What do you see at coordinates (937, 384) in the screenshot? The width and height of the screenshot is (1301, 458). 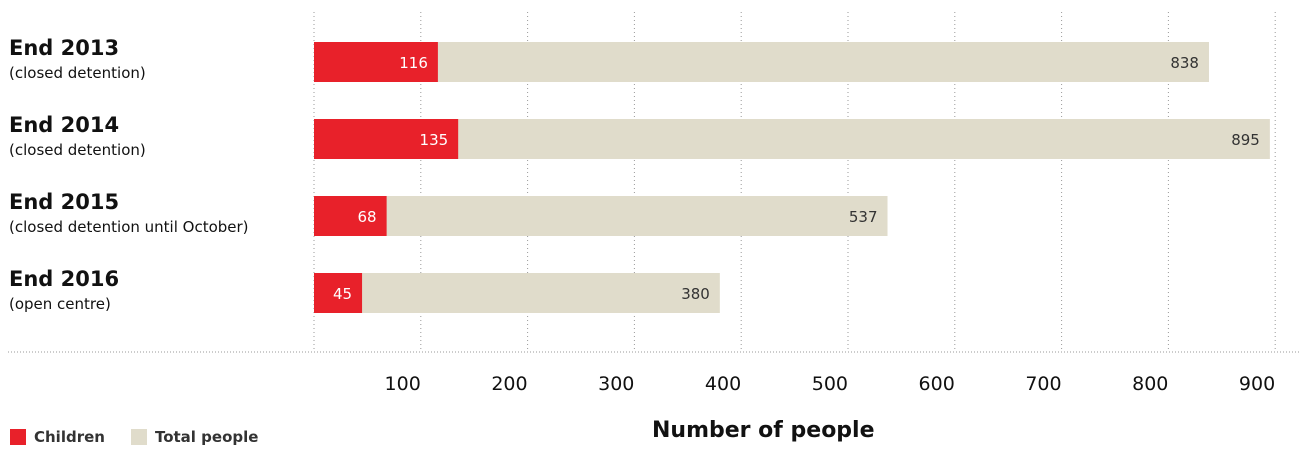 I see `tick-label-600: 600` at bounding box center [937, 384].